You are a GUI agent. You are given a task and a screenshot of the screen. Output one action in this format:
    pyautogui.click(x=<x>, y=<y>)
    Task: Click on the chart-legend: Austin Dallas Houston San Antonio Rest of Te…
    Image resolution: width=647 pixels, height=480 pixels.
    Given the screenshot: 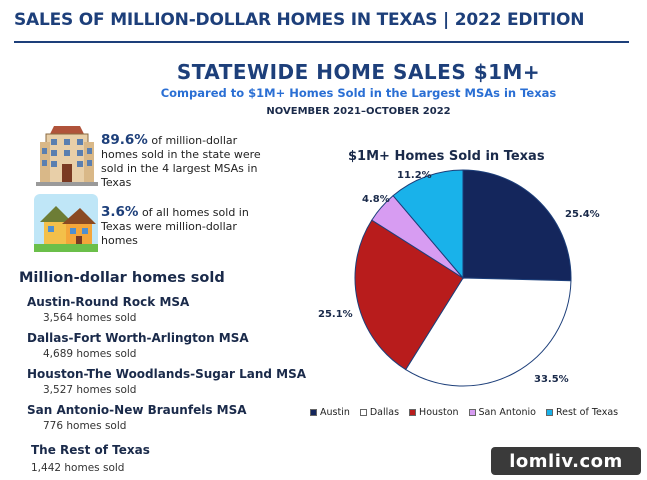 What is the action you would take?
    pyautogui.click(x=464, y=412)
    